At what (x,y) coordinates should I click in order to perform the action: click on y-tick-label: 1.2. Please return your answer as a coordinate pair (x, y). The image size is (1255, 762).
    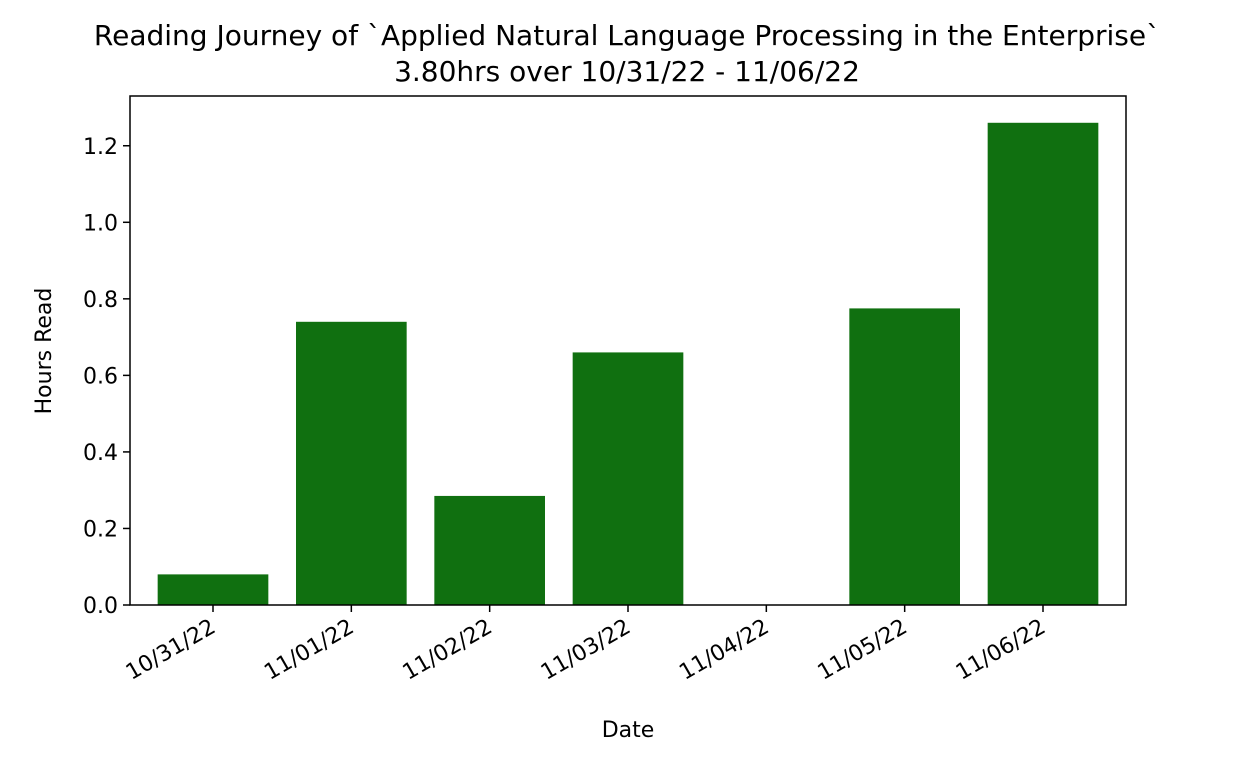
    Looking at the image, I should click on (100, 147).